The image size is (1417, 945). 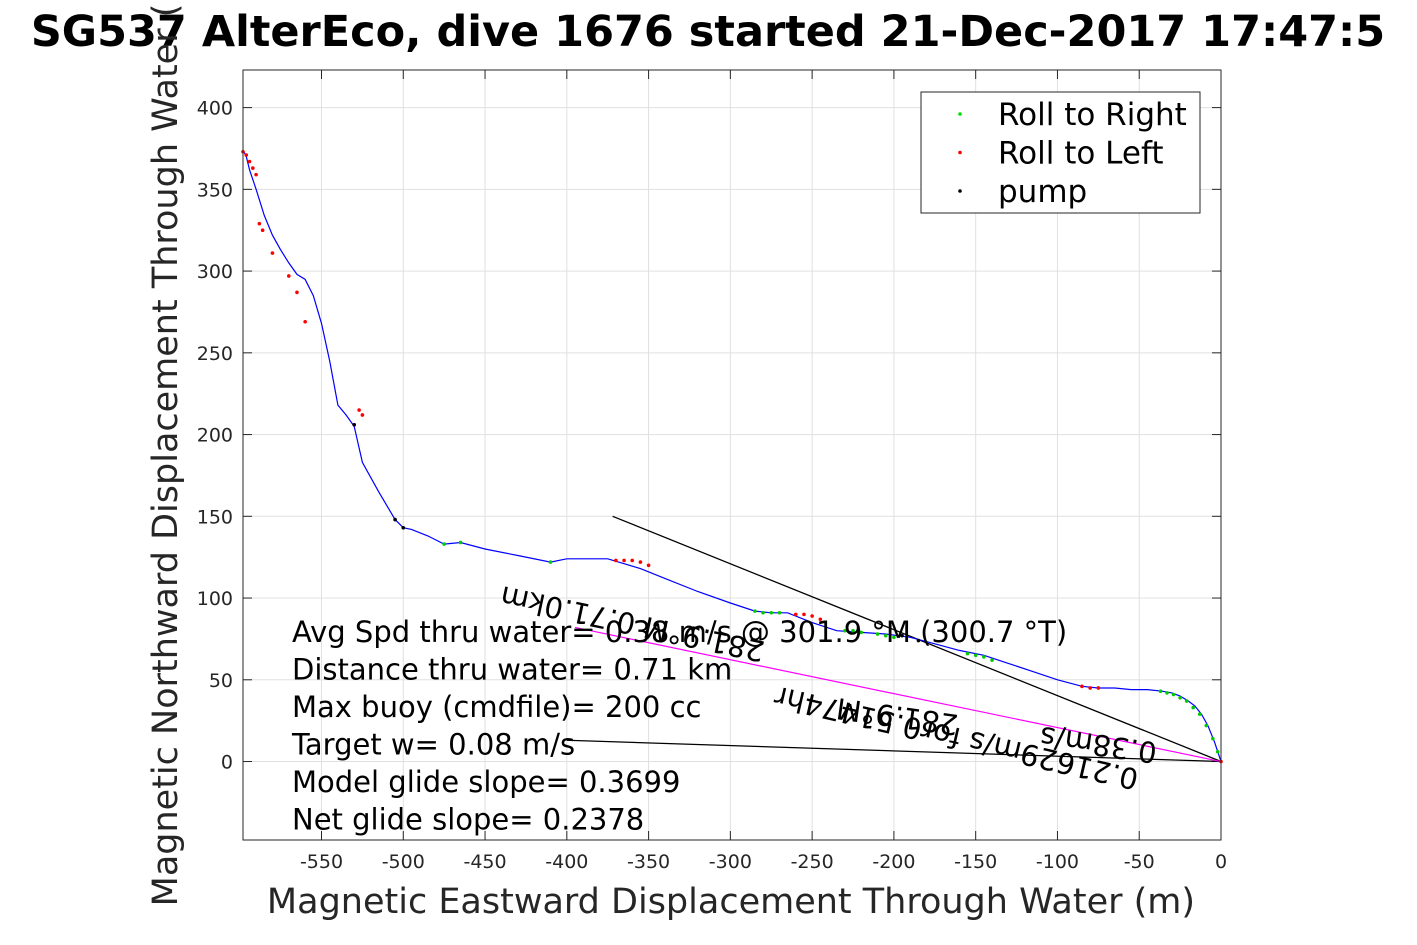 I want to click on legend-label: Roll to Left, so click(x=1081, y=154).